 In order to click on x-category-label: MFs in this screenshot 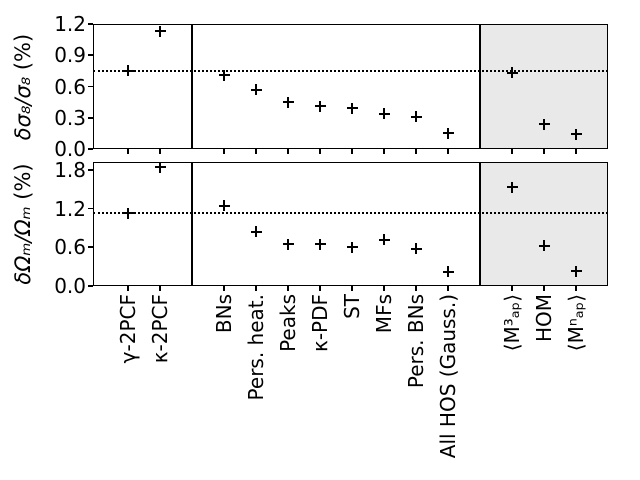, I will do `click(384, 314)`.